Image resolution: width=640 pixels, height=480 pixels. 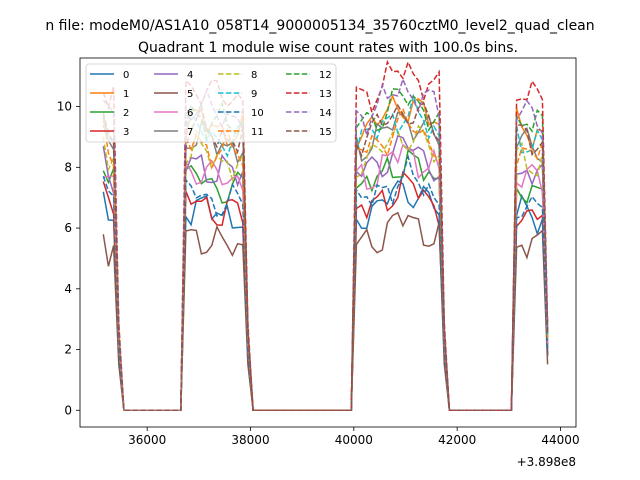 I want to click on x-tick-label: 40000, so click(x=354, y=440).